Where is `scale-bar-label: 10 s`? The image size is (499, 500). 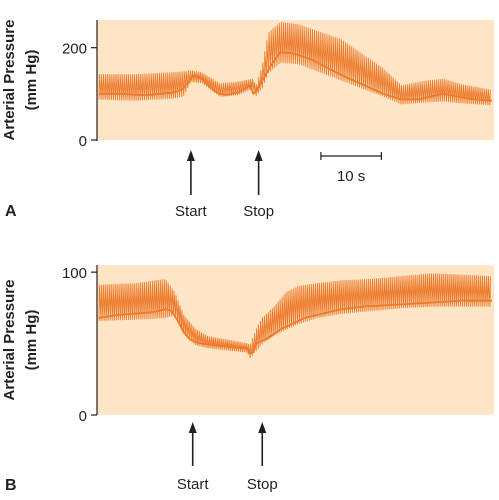
scale-bar-label: 10 s is located at coordinates (351, 176).